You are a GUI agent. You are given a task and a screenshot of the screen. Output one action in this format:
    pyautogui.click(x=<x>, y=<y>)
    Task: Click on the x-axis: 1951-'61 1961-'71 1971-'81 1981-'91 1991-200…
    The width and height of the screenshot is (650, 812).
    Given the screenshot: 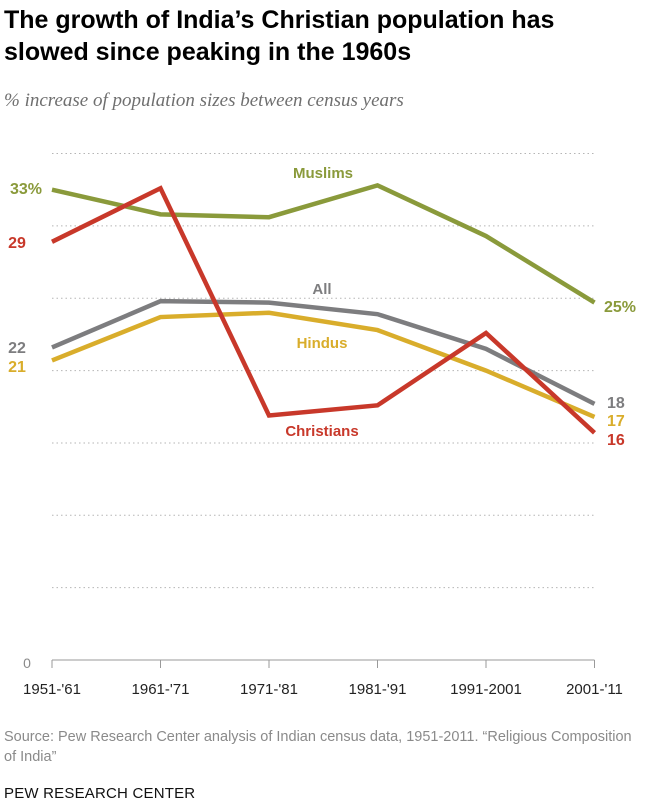 What is the action you would take?
    pyautogui.click(x=323, y=676)
    